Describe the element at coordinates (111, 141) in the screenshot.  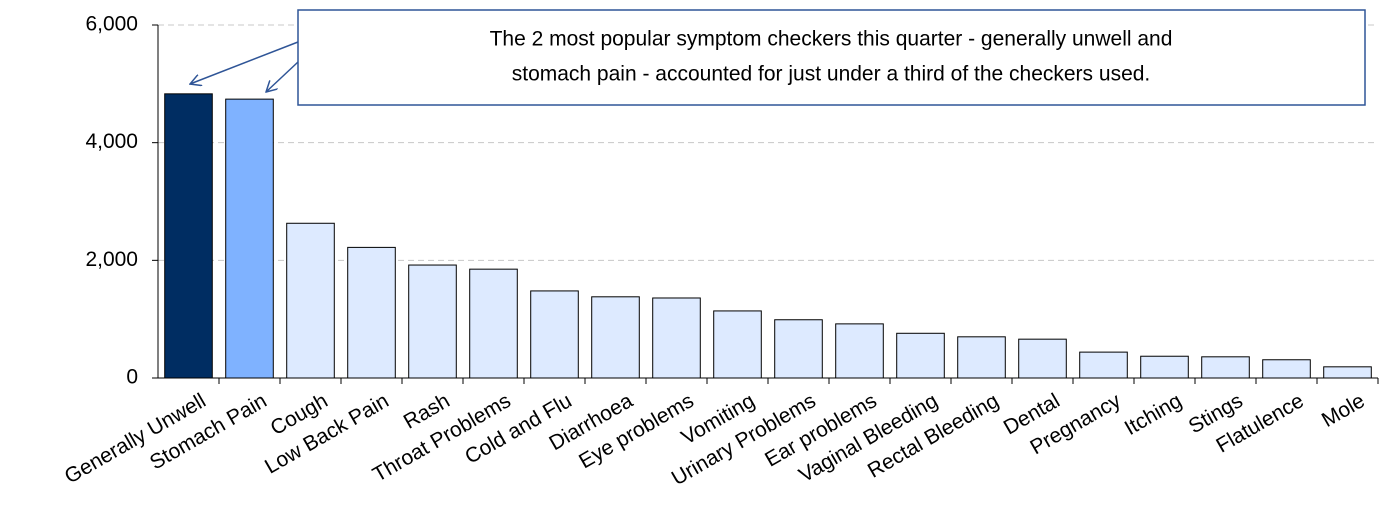
I see `y-tick-label: 4,000` at that location.